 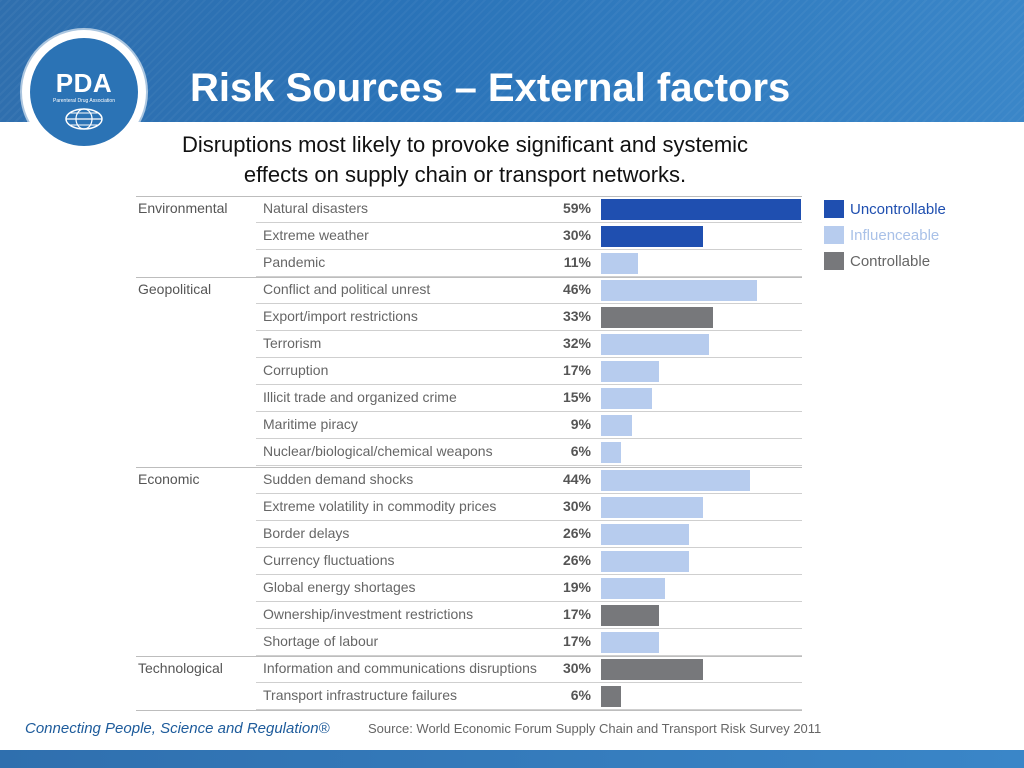 I want to click on value-label: 44%, so click(x=576, y=478).